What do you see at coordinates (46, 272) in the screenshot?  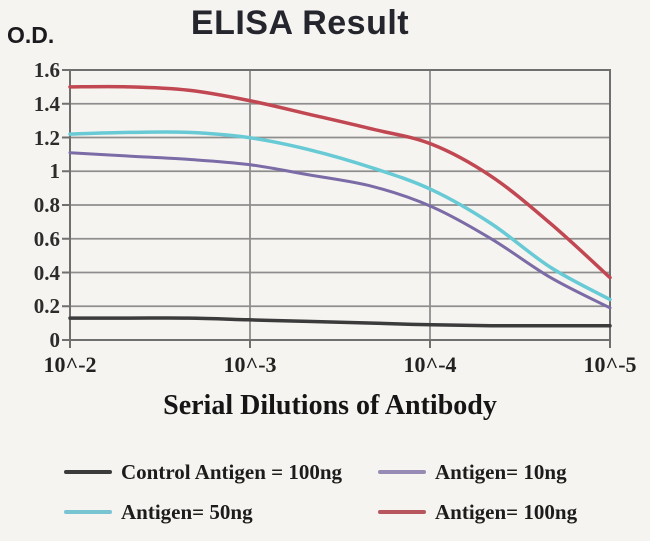 I see `y-tick-label: 0.4` at bounding box center [46, 272].